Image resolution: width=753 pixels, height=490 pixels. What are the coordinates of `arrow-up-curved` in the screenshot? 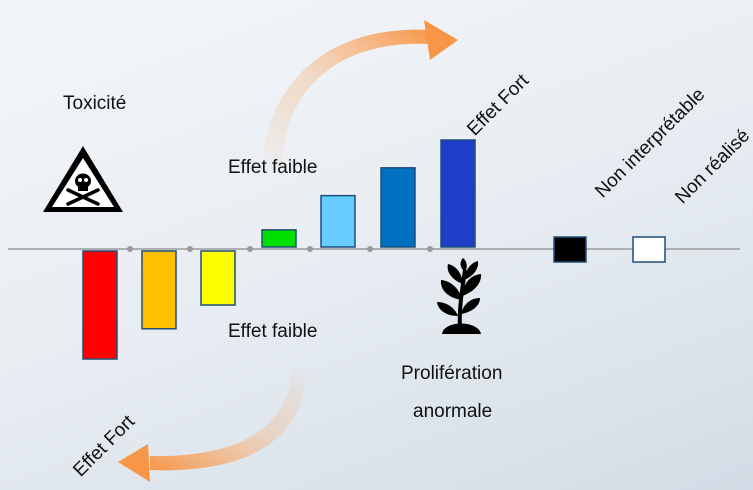 It's located at (360, 94).